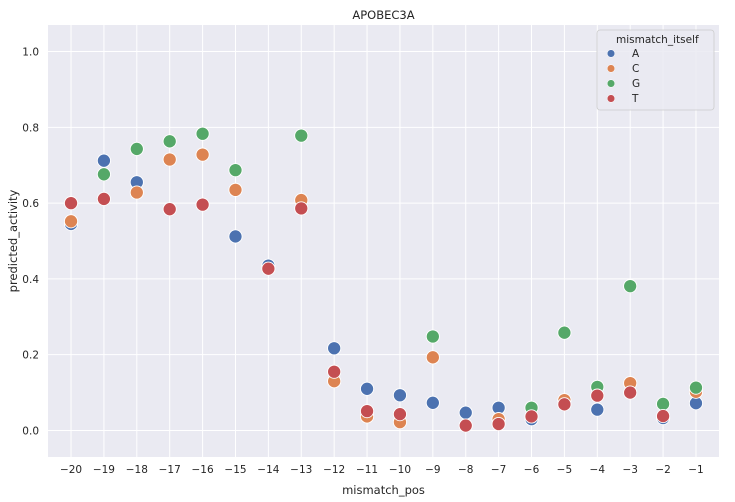 This screenshot has width=735, height=502. I want to click on x-tick-label: −14, so click(268, 470).